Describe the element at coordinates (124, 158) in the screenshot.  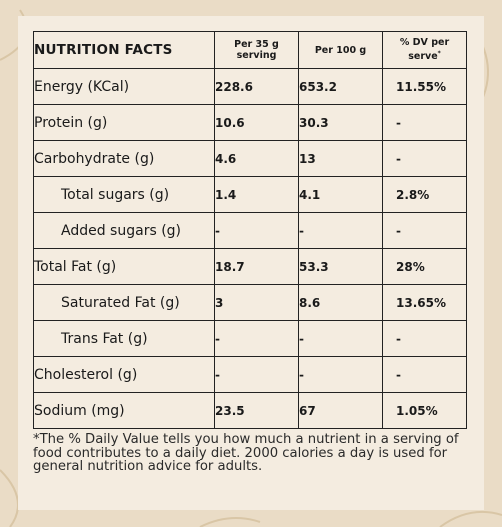
I see `nutrient-name: Carbohydrate (g)` at that location.